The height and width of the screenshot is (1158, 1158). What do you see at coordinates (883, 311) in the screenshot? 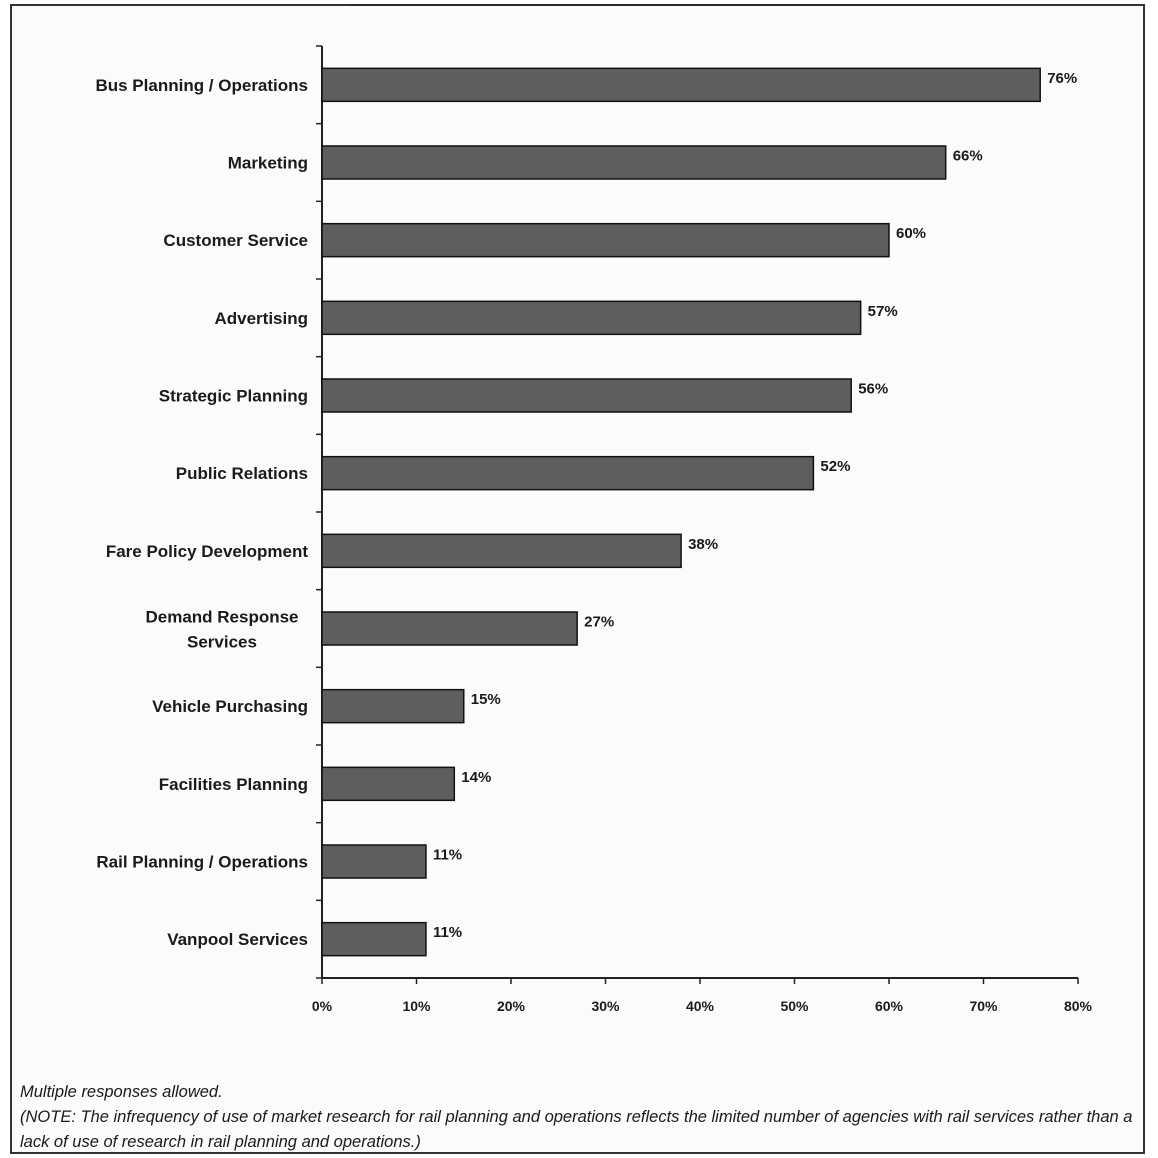
I see `value-label: 57%` at bounding box center [883, 311].